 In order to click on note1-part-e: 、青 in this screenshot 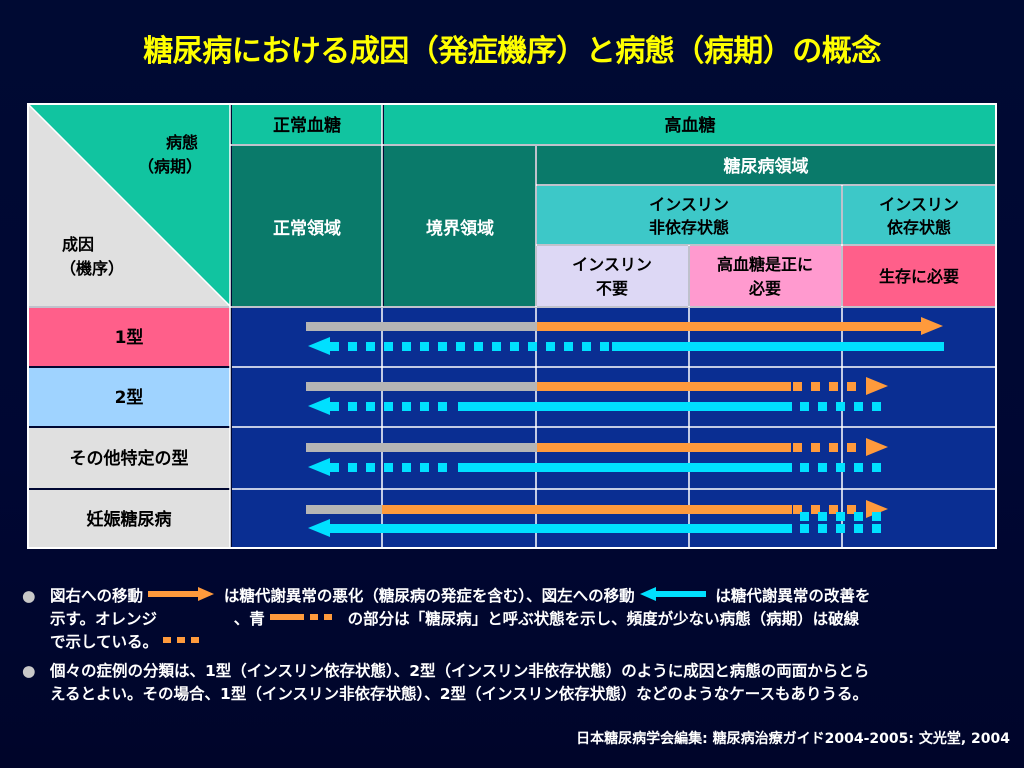, I will do `click(249, 619)`.